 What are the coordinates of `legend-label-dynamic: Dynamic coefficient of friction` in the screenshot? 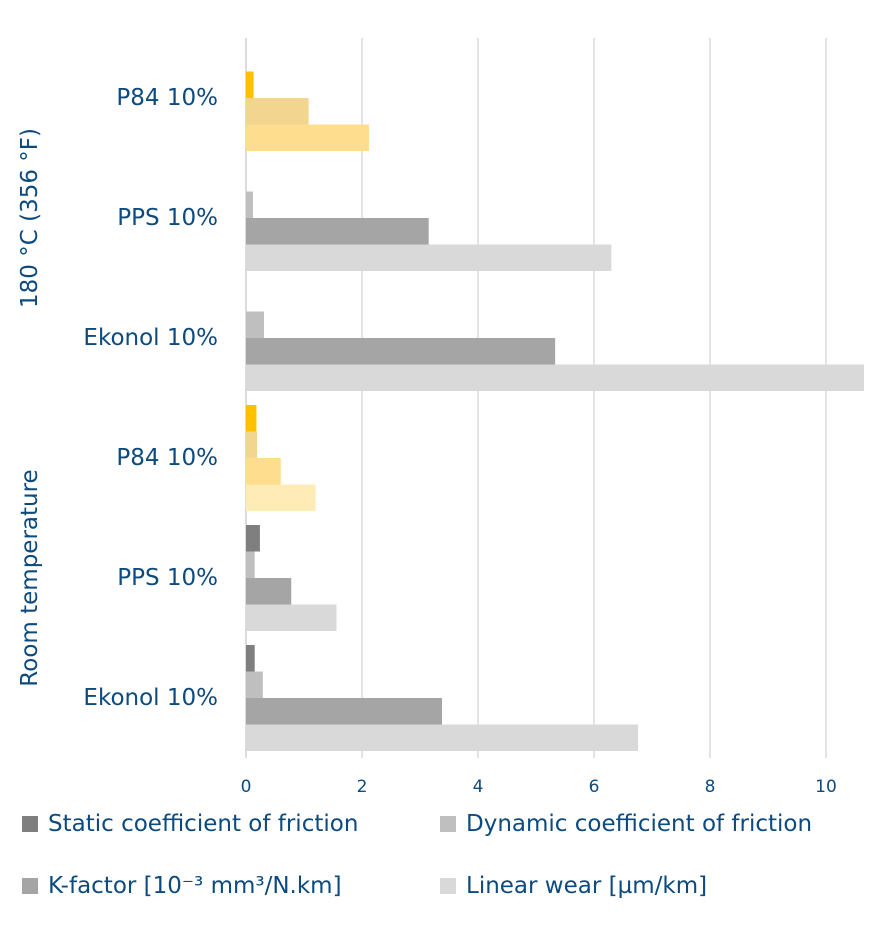 It's located at (639, 824).